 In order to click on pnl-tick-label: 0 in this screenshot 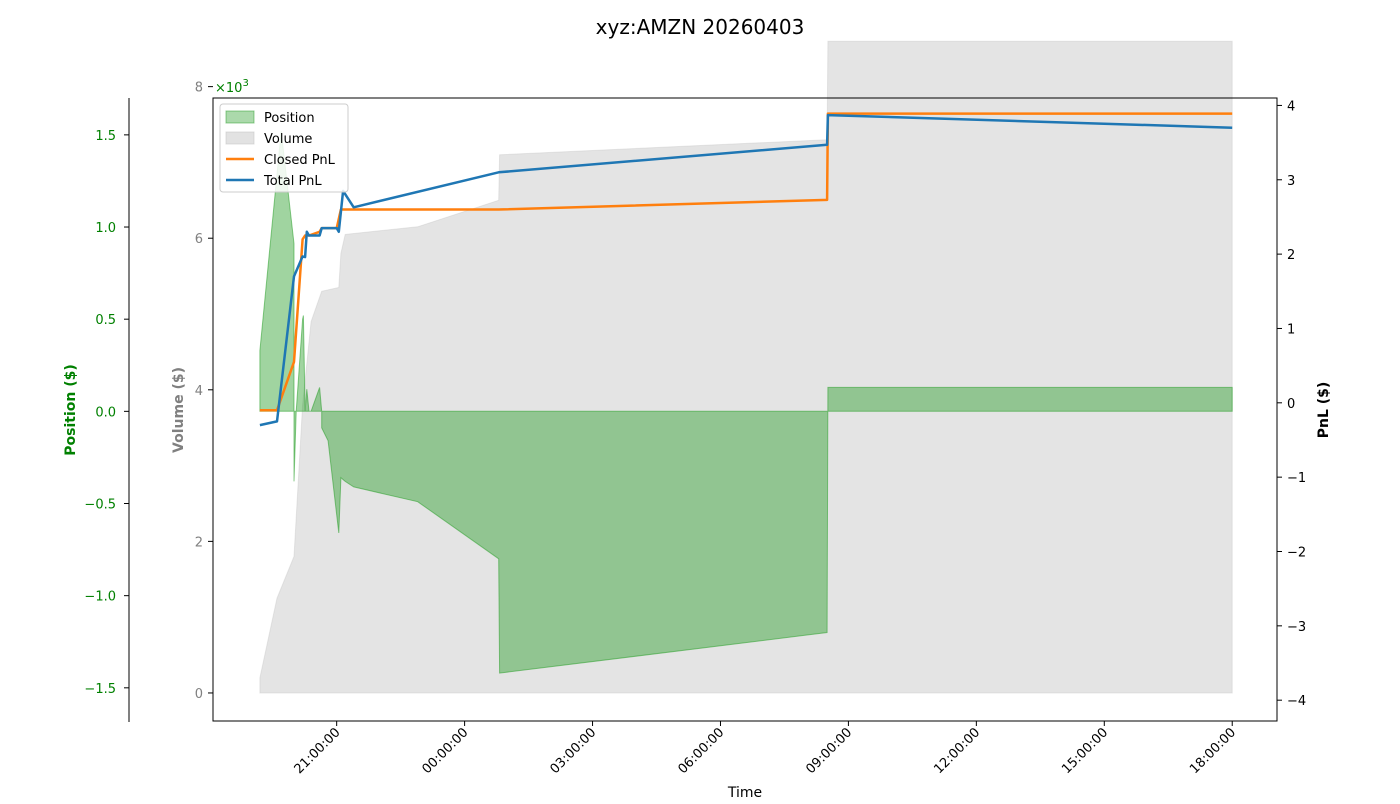, I will do `click(1291, 404)`.